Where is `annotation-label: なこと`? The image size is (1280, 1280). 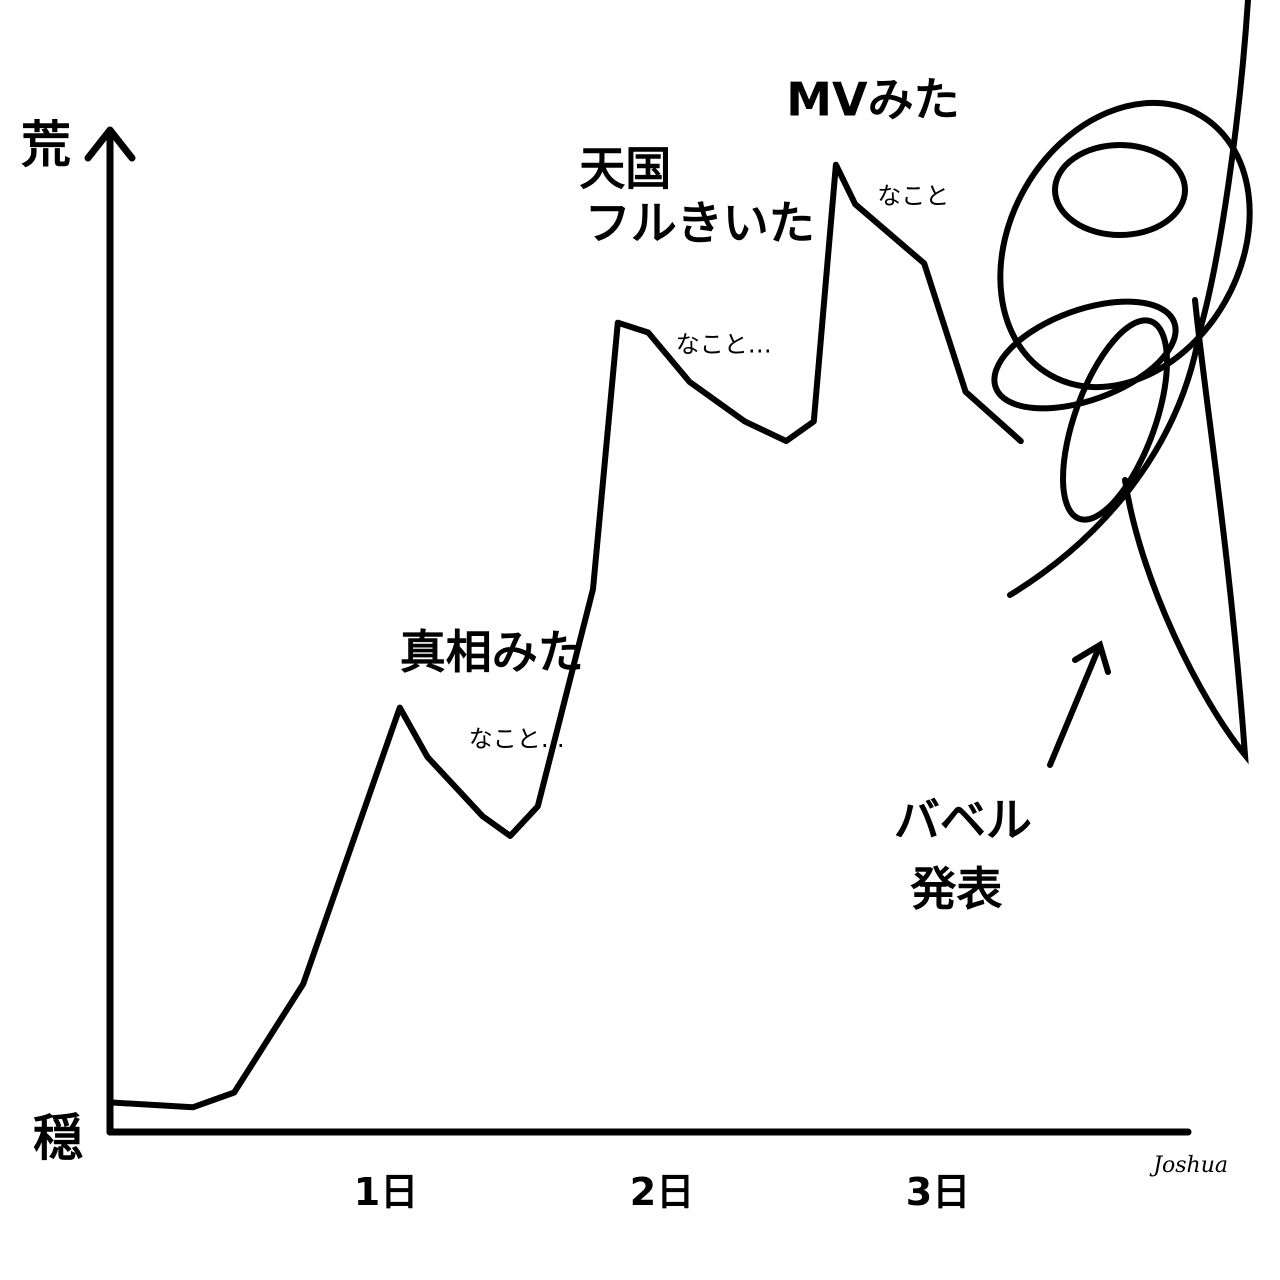 annotation-label: なこと is located at coordinates (913, 196).